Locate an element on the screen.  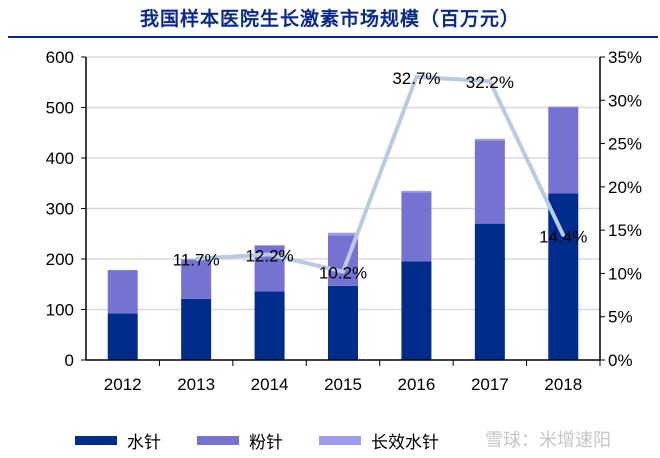
title-underline is located at coordinates (333, 37).